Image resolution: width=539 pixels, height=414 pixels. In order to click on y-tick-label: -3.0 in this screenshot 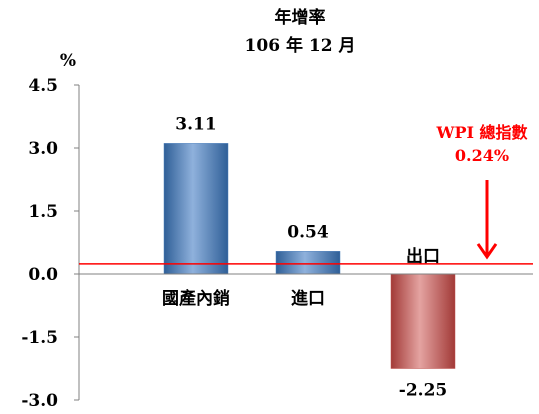, I will do `click(39, 401)`.